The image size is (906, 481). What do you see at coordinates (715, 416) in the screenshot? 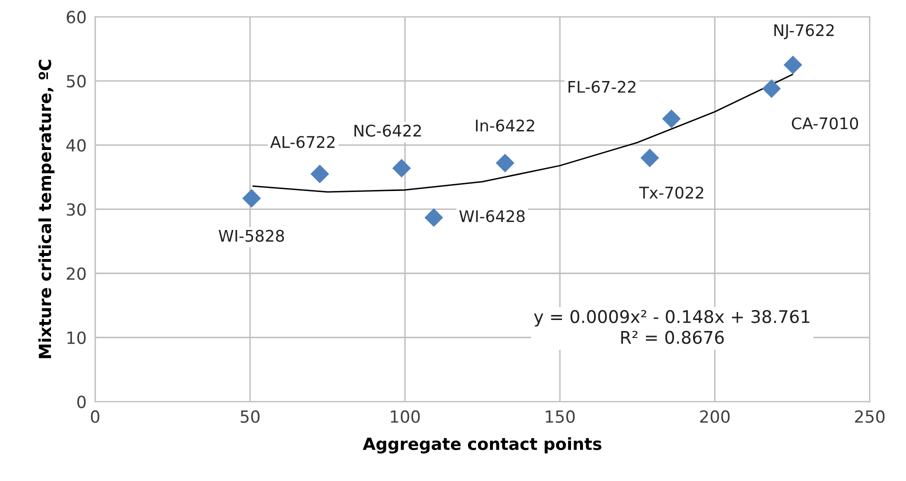
I see `x-tick-label: 200` at bounding box center [715, 416].